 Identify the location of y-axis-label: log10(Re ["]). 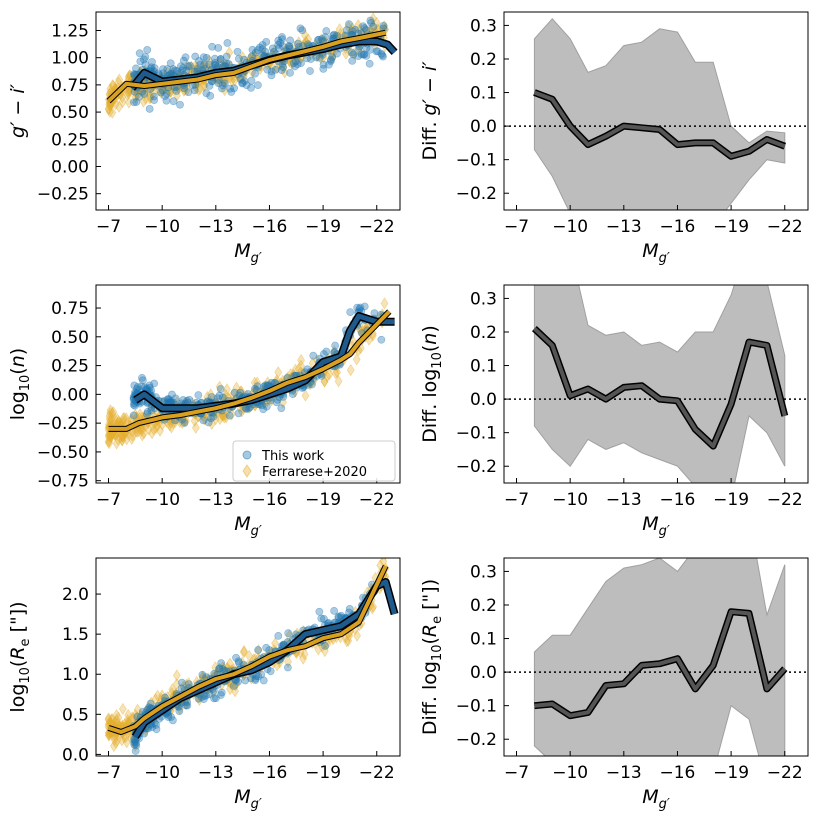
(20, 656).